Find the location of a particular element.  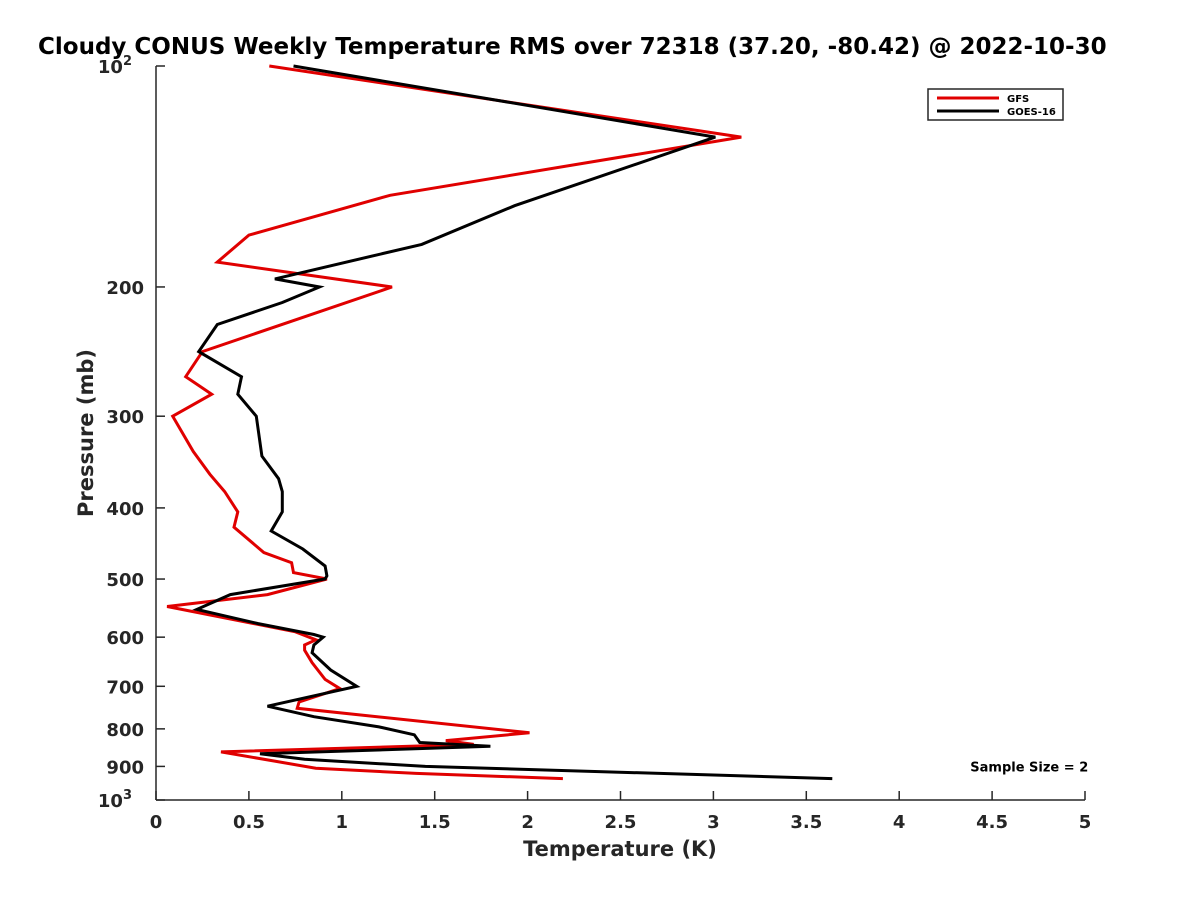

y-tick-label: 900 is located at coordinates (125, 767).